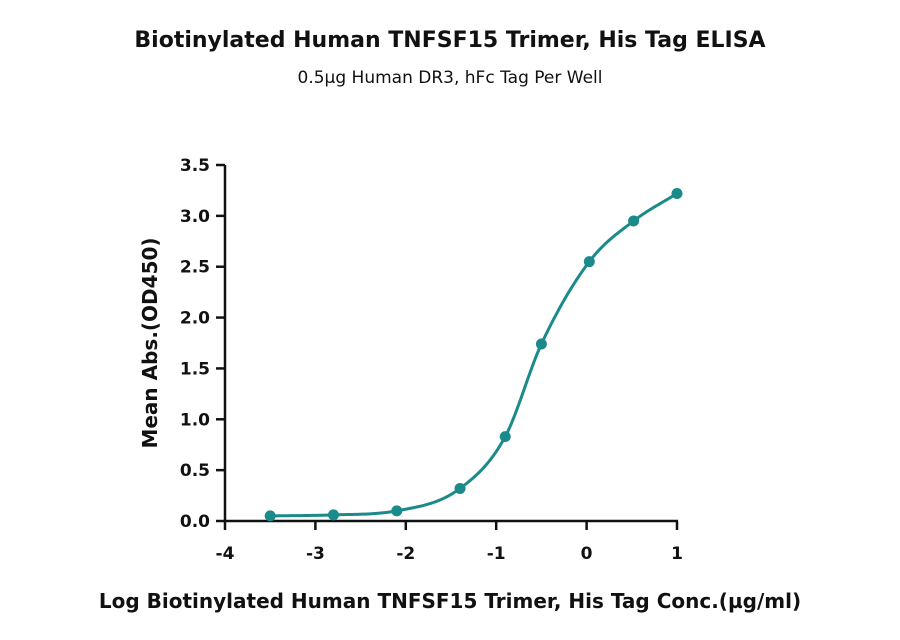  What do you see at coordinates (195, 522) in the screenshot?
I see `y-tick-label: 0.0` at bounding box center [195, 522].